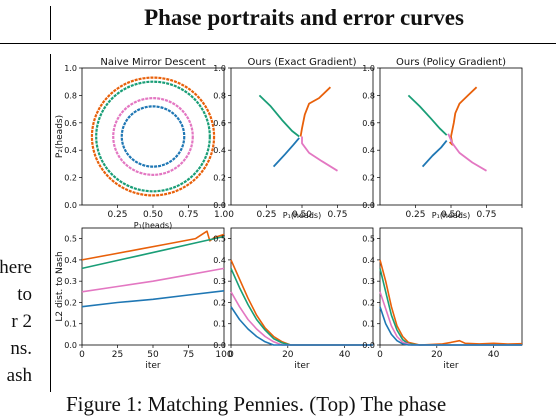 Image resolution: width=556 pixels, height=420 pixels. Describe the element at coordinates (24, 294) in the screenshot. I see `left-text-line: to` at that location.